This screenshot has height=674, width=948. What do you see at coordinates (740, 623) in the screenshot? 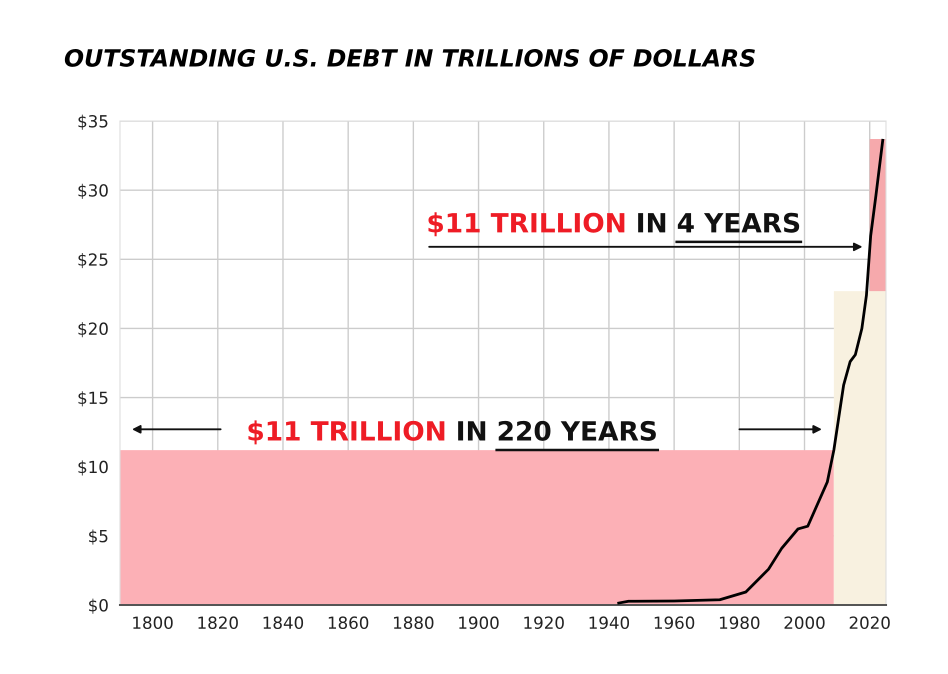
I see `x-tick-label: 1980` at bounding box center [740, 623].